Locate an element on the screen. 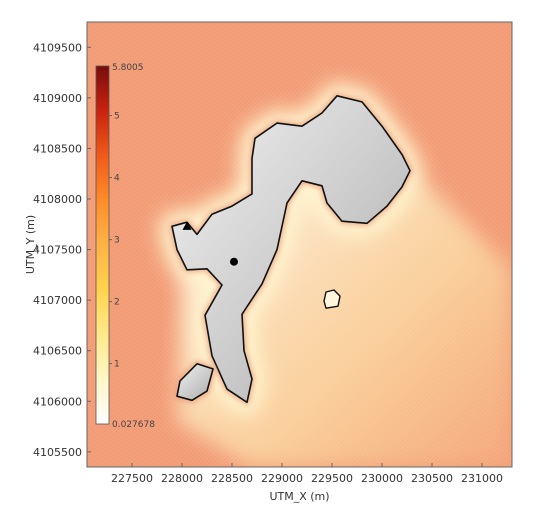 This screenshot has height=520, width=538. colorbar-tick-label: 4 is located at coordinates (117, 179).